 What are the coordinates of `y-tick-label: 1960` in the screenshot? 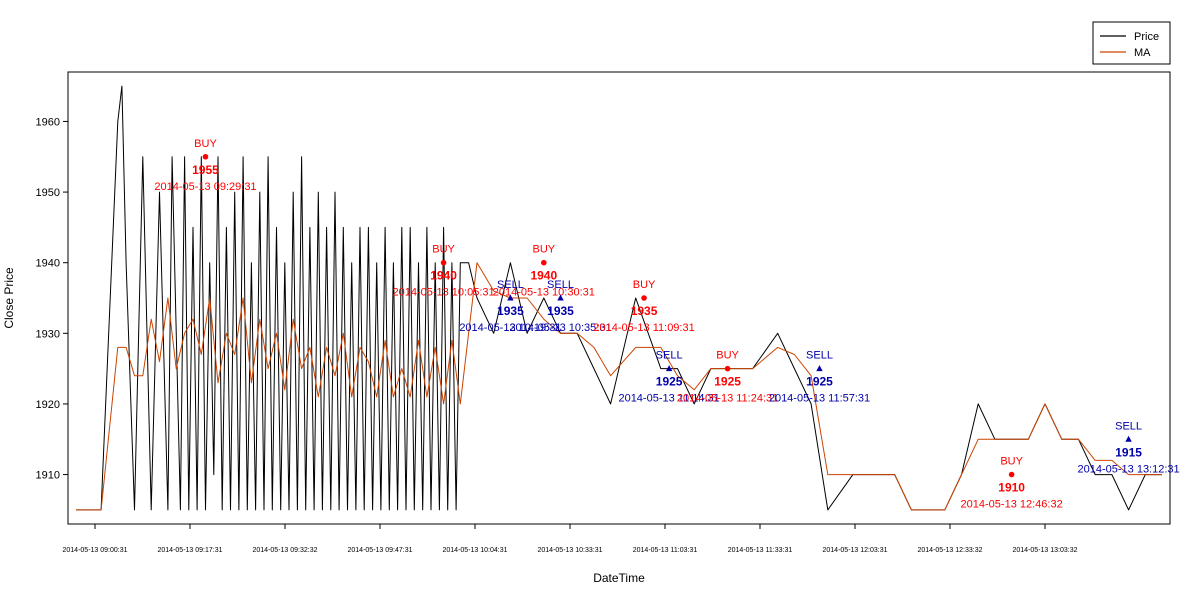 It's located at (48, 122).